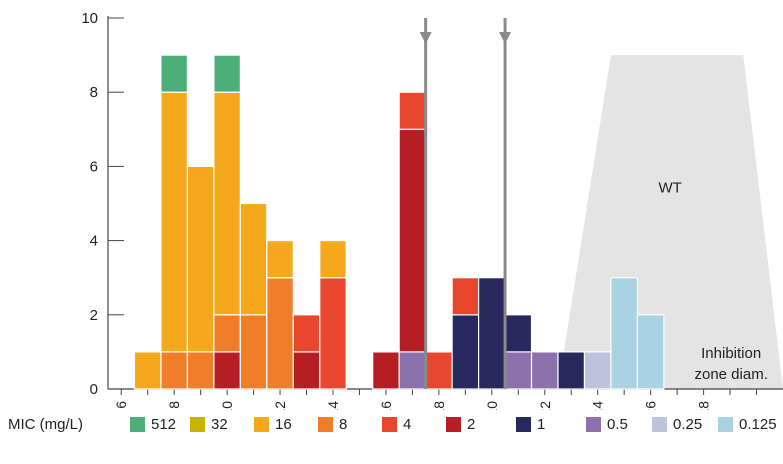 This screenshot has height=464, width=783. What do you see at coordinates (94, 389) in the screenshot?
I see `y-tick-label: 0` at bounding box center [94, 389].